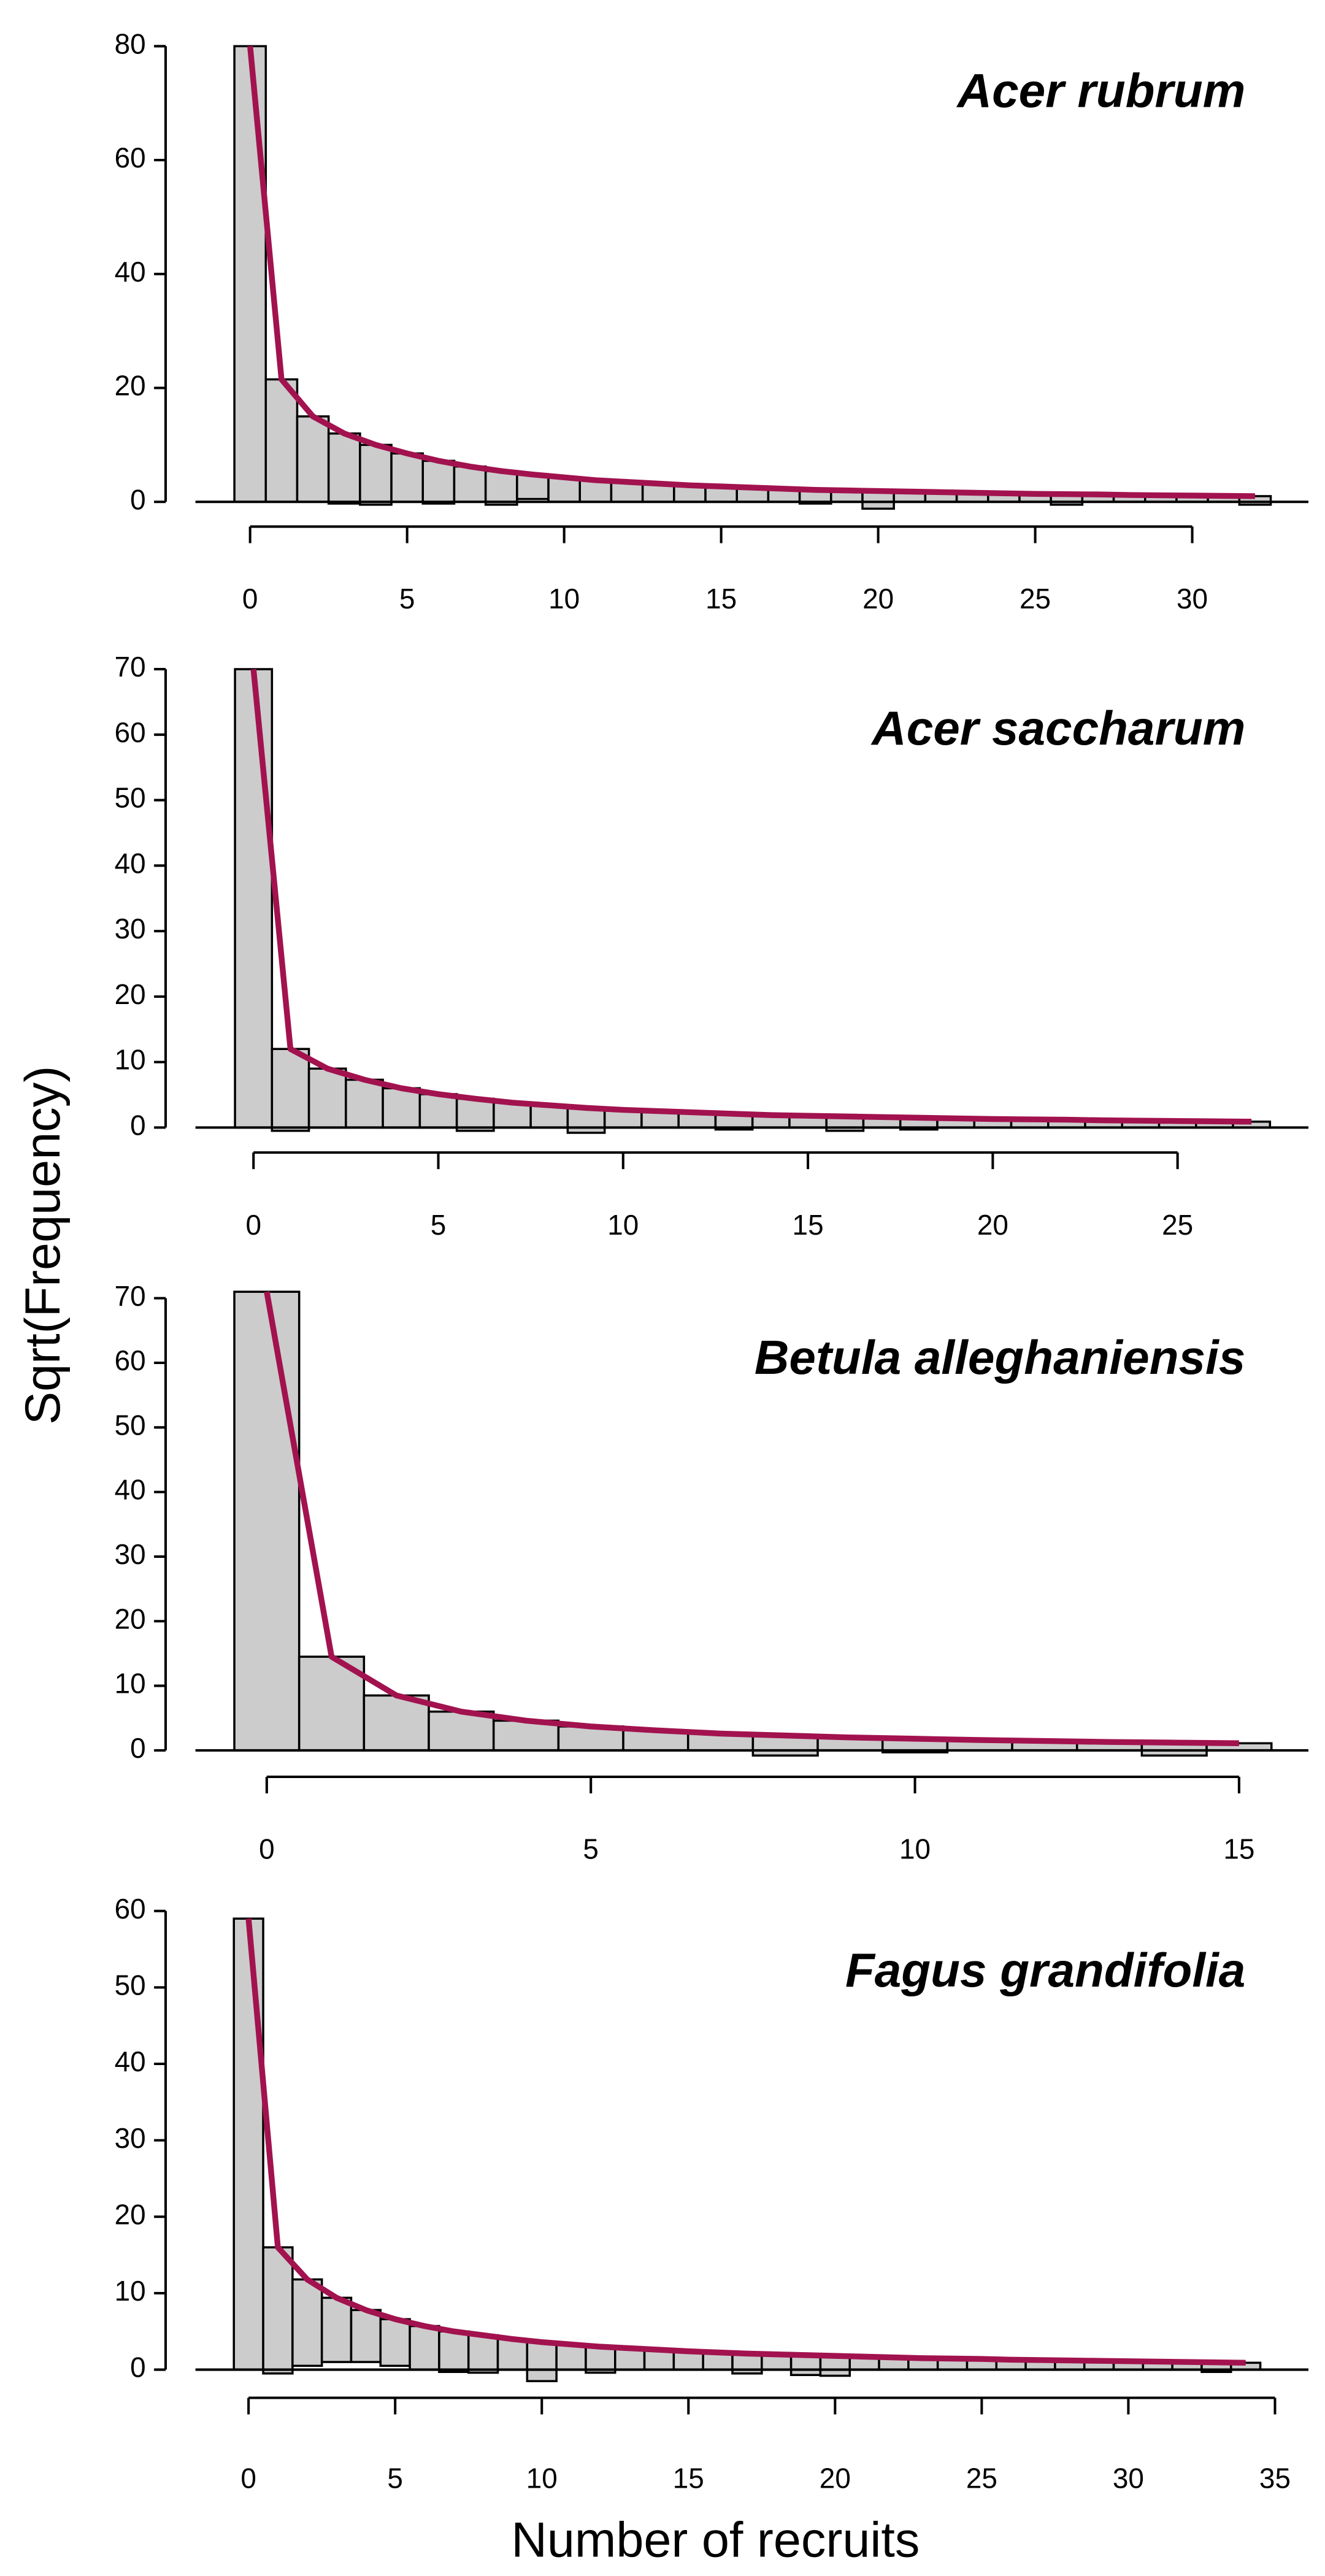  Describe the element at coordinates (716, 2539) in the screenshot. I see `x-axis-label: Number of recruits` at that location.